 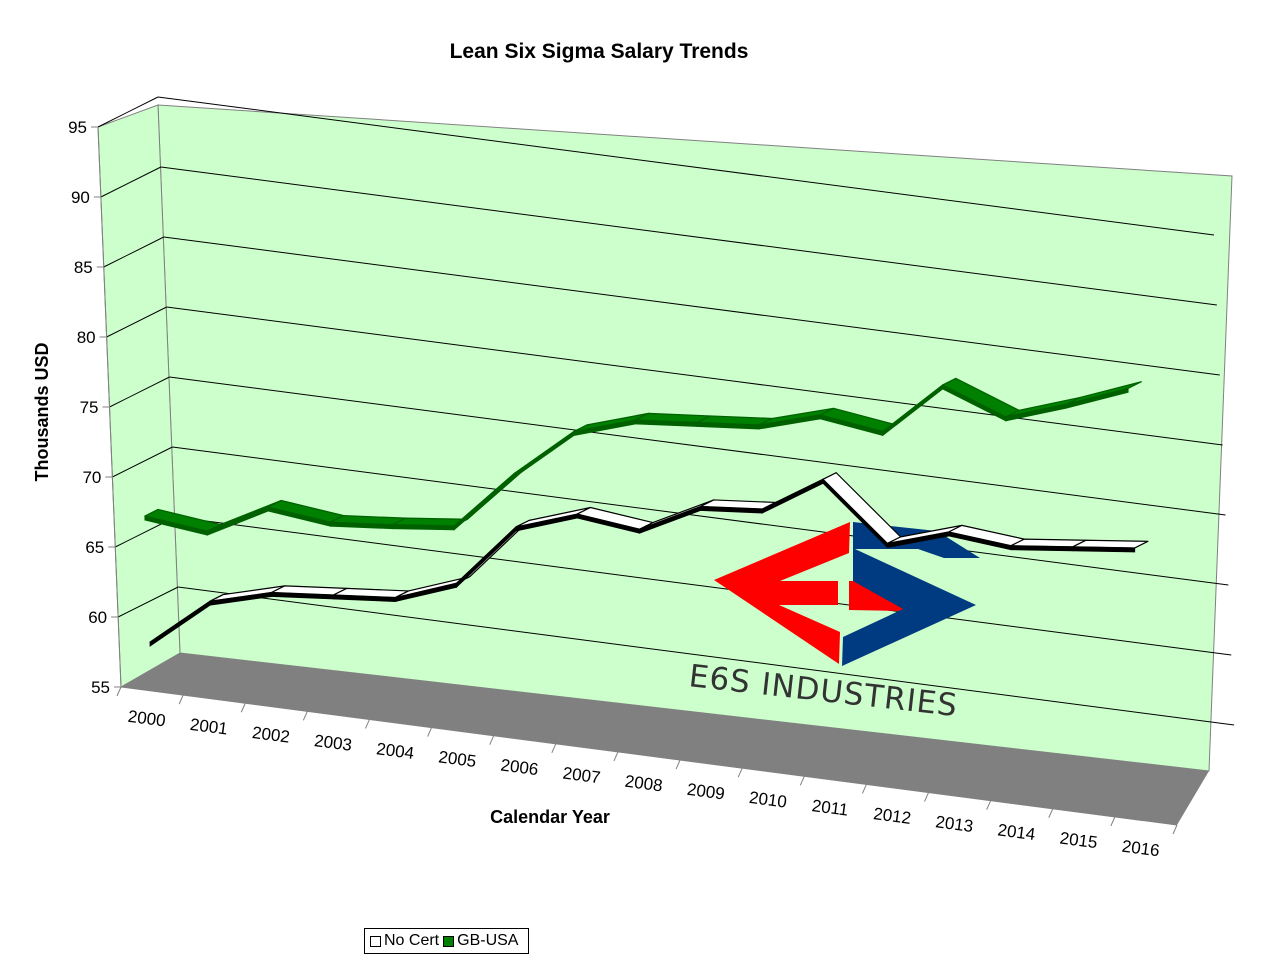 What do you see at coordinates (582, 776) in the screenshot?
I see `x-tick-label: 2007` at bounding box center [582, 776].